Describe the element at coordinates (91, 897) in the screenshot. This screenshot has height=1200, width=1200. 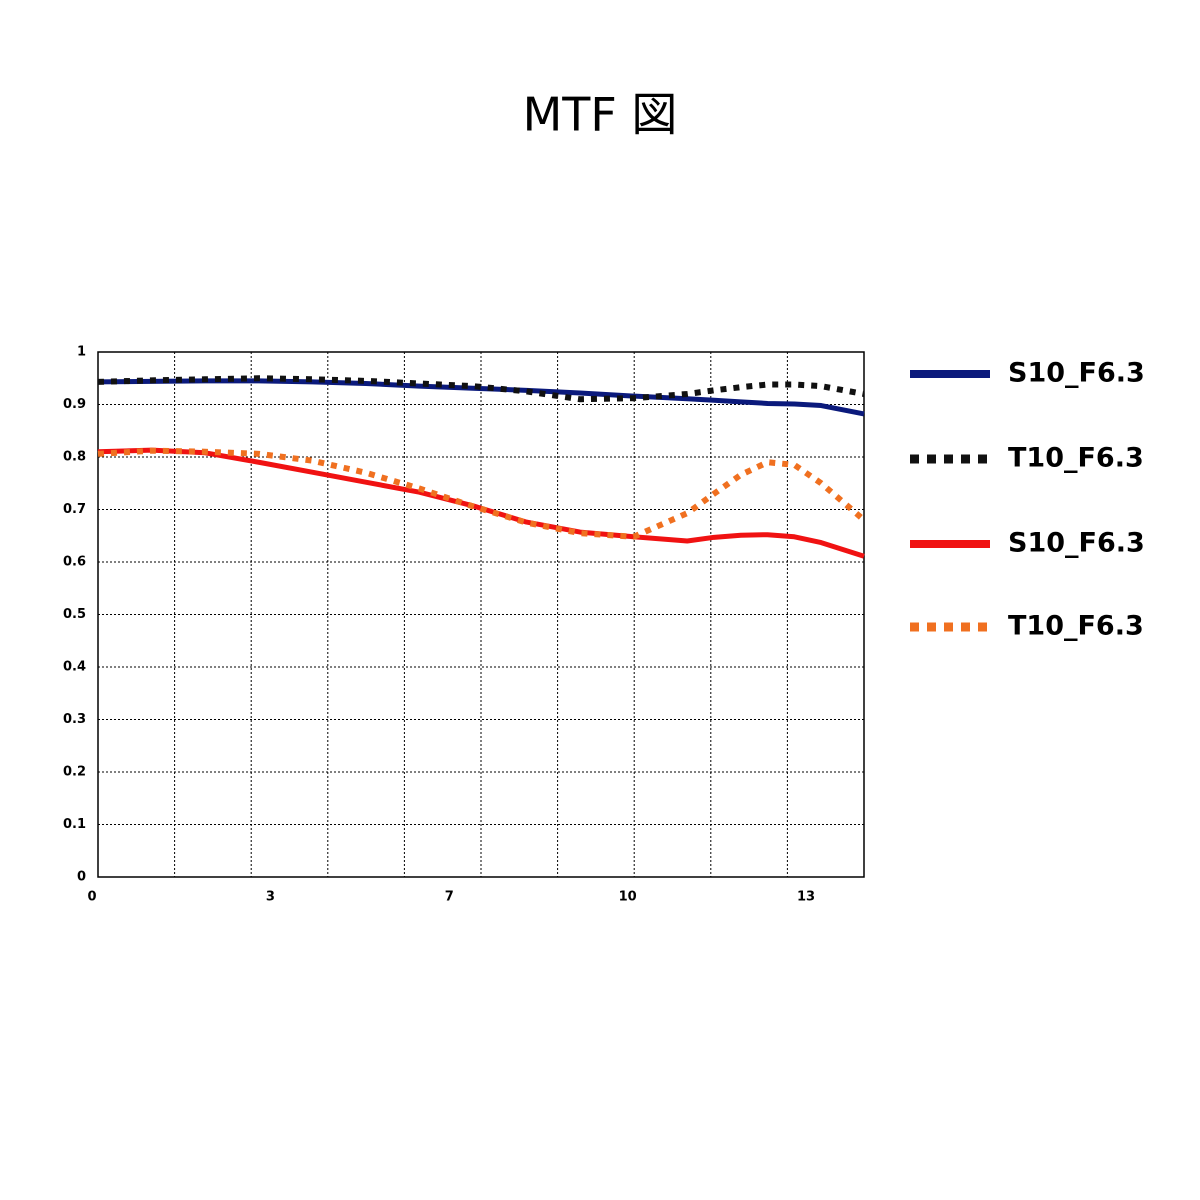
I see `x-tick-label: 0` at that location.